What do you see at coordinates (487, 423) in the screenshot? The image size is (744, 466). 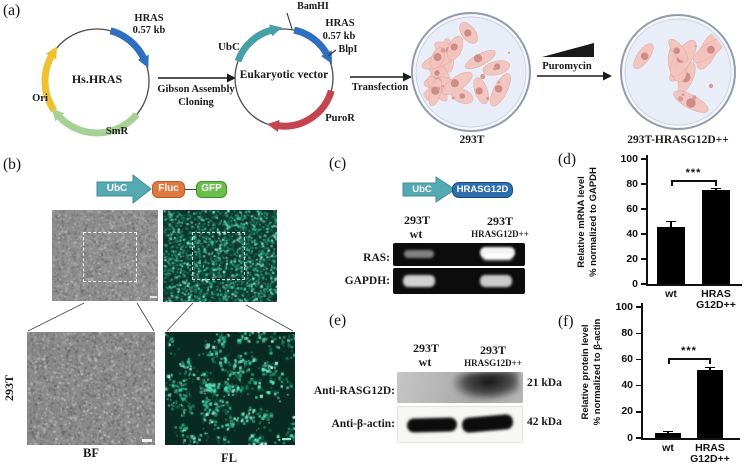 I see `blot-band-actin-g12d` at bounding box center [487, 423].